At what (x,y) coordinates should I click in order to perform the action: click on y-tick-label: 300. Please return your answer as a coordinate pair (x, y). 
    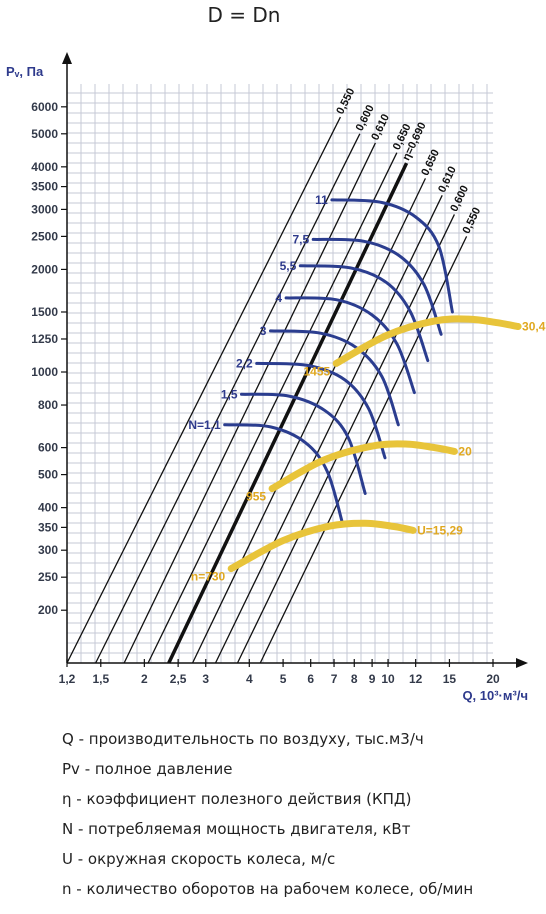
    Looking at the image, I should click on (48, 550).